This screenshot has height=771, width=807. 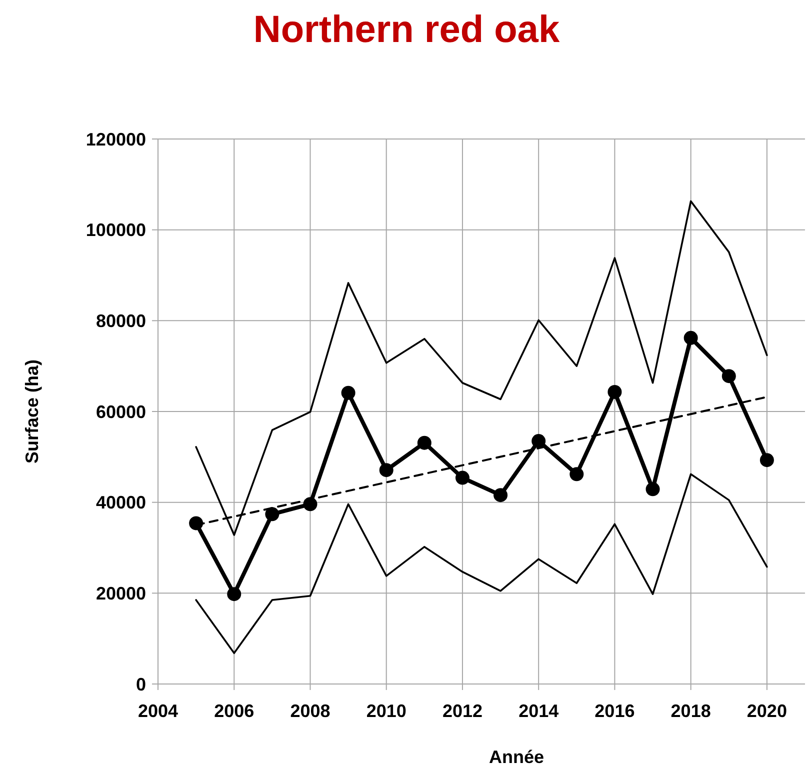 I want to click on x-tick-label: 2004, so click(x=158, y=711).